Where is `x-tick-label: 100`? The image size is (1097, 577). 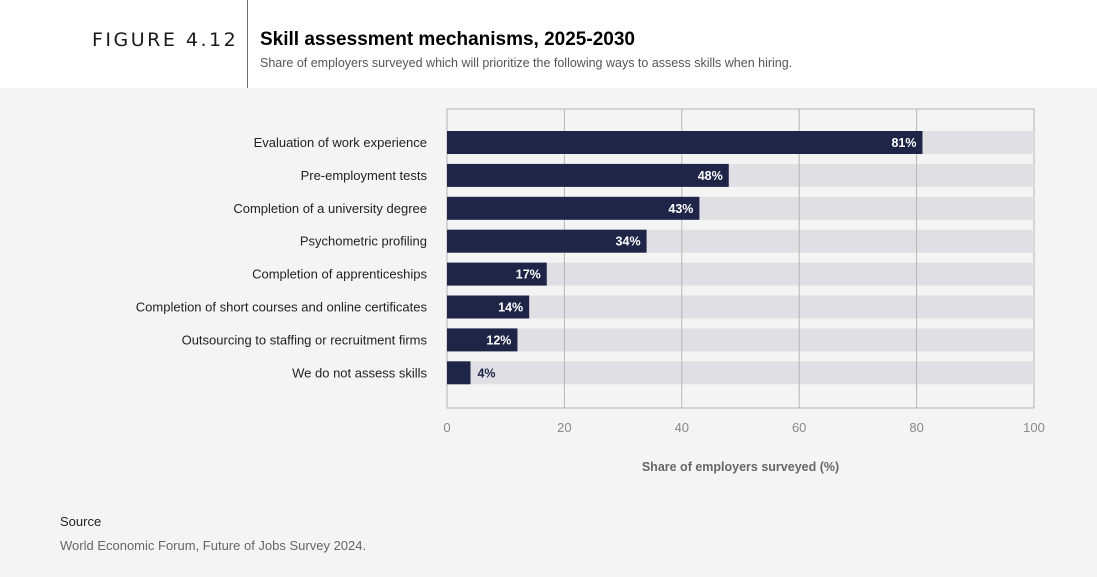 x-tick-label: 100 is located at coordinates (1034, 427).